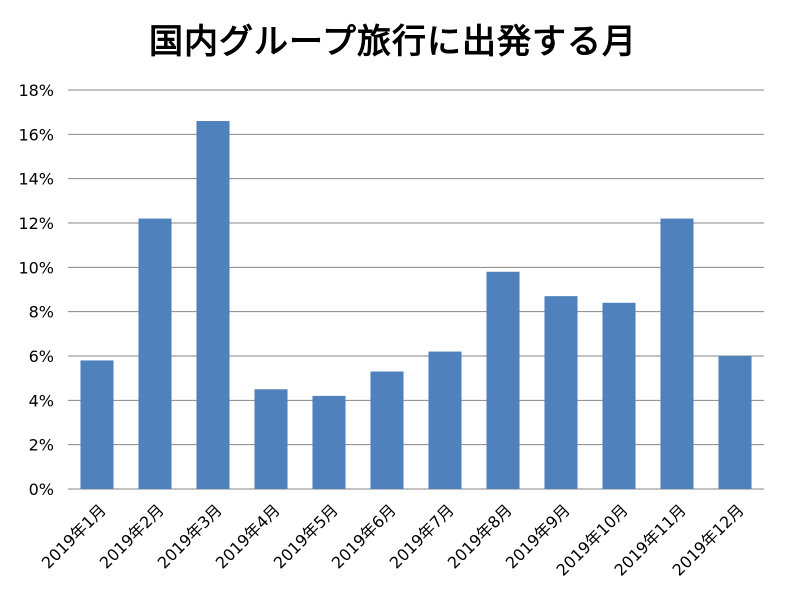 Image resolution: width=786 pixels, height=609 pixels. Describe the element at coordinates (393, 42) in the screenshot. I see `chart-title: 国内グループ旅行に出発する月` at that location.